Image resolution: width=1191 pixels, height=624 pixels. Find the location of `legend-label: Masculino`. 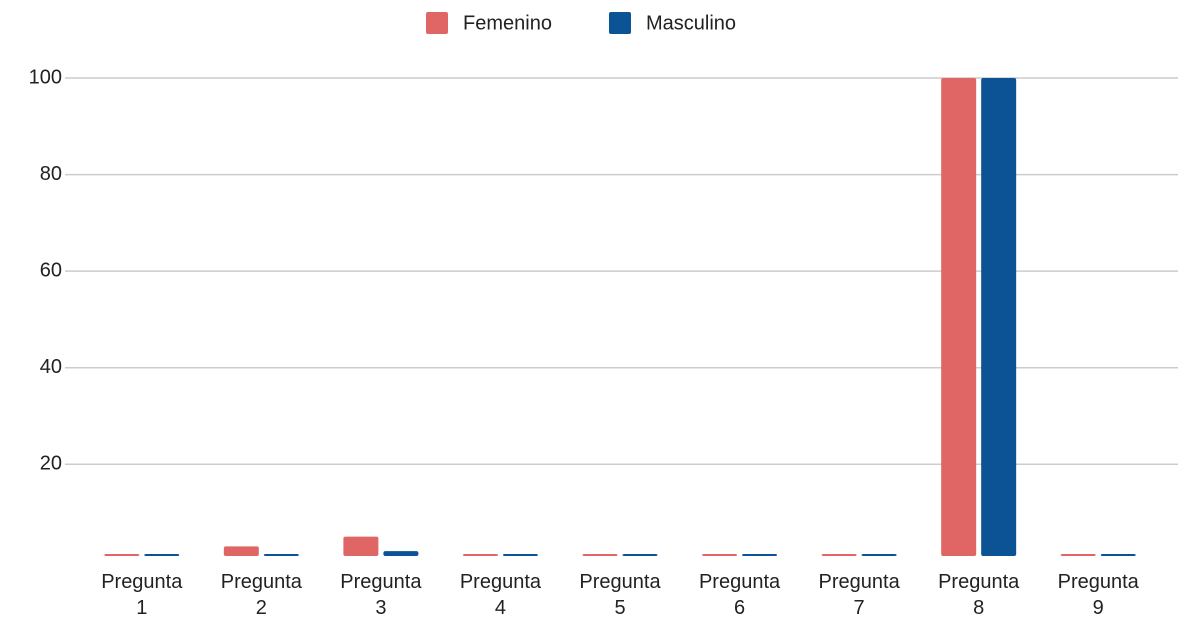

legend-label: Masculino is located at coordinates (691, 23).